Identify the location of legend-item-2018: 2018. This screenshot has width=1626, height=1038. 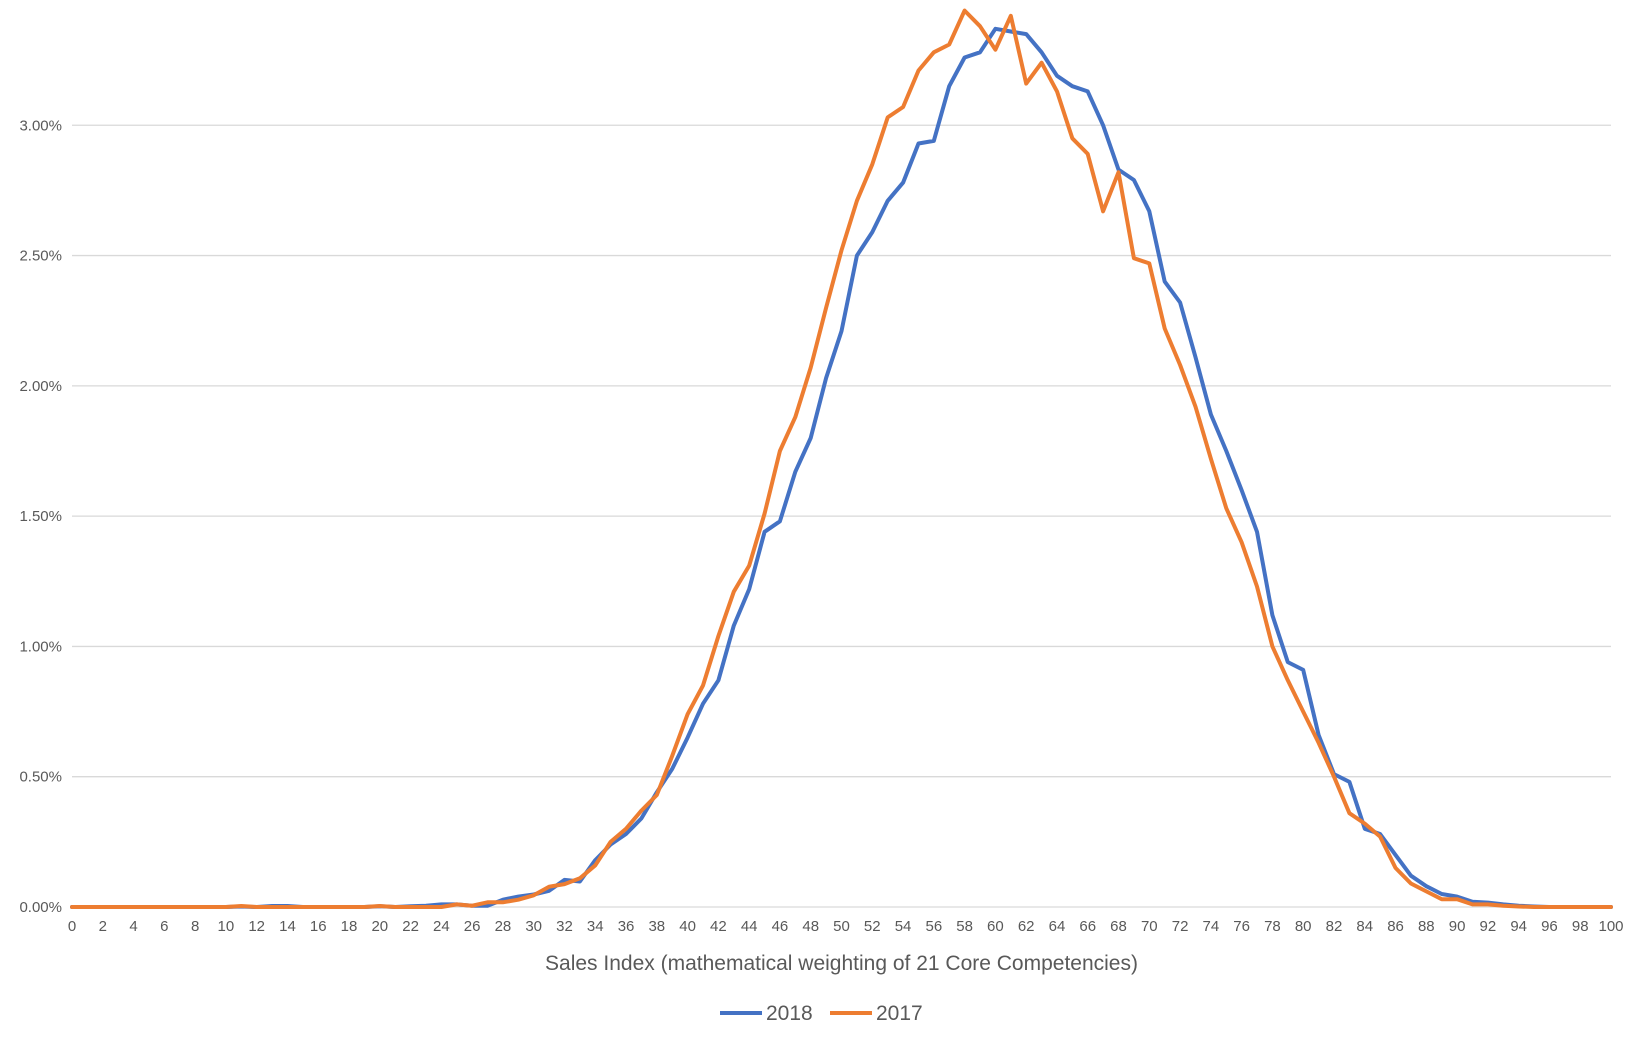
(766, 1013).